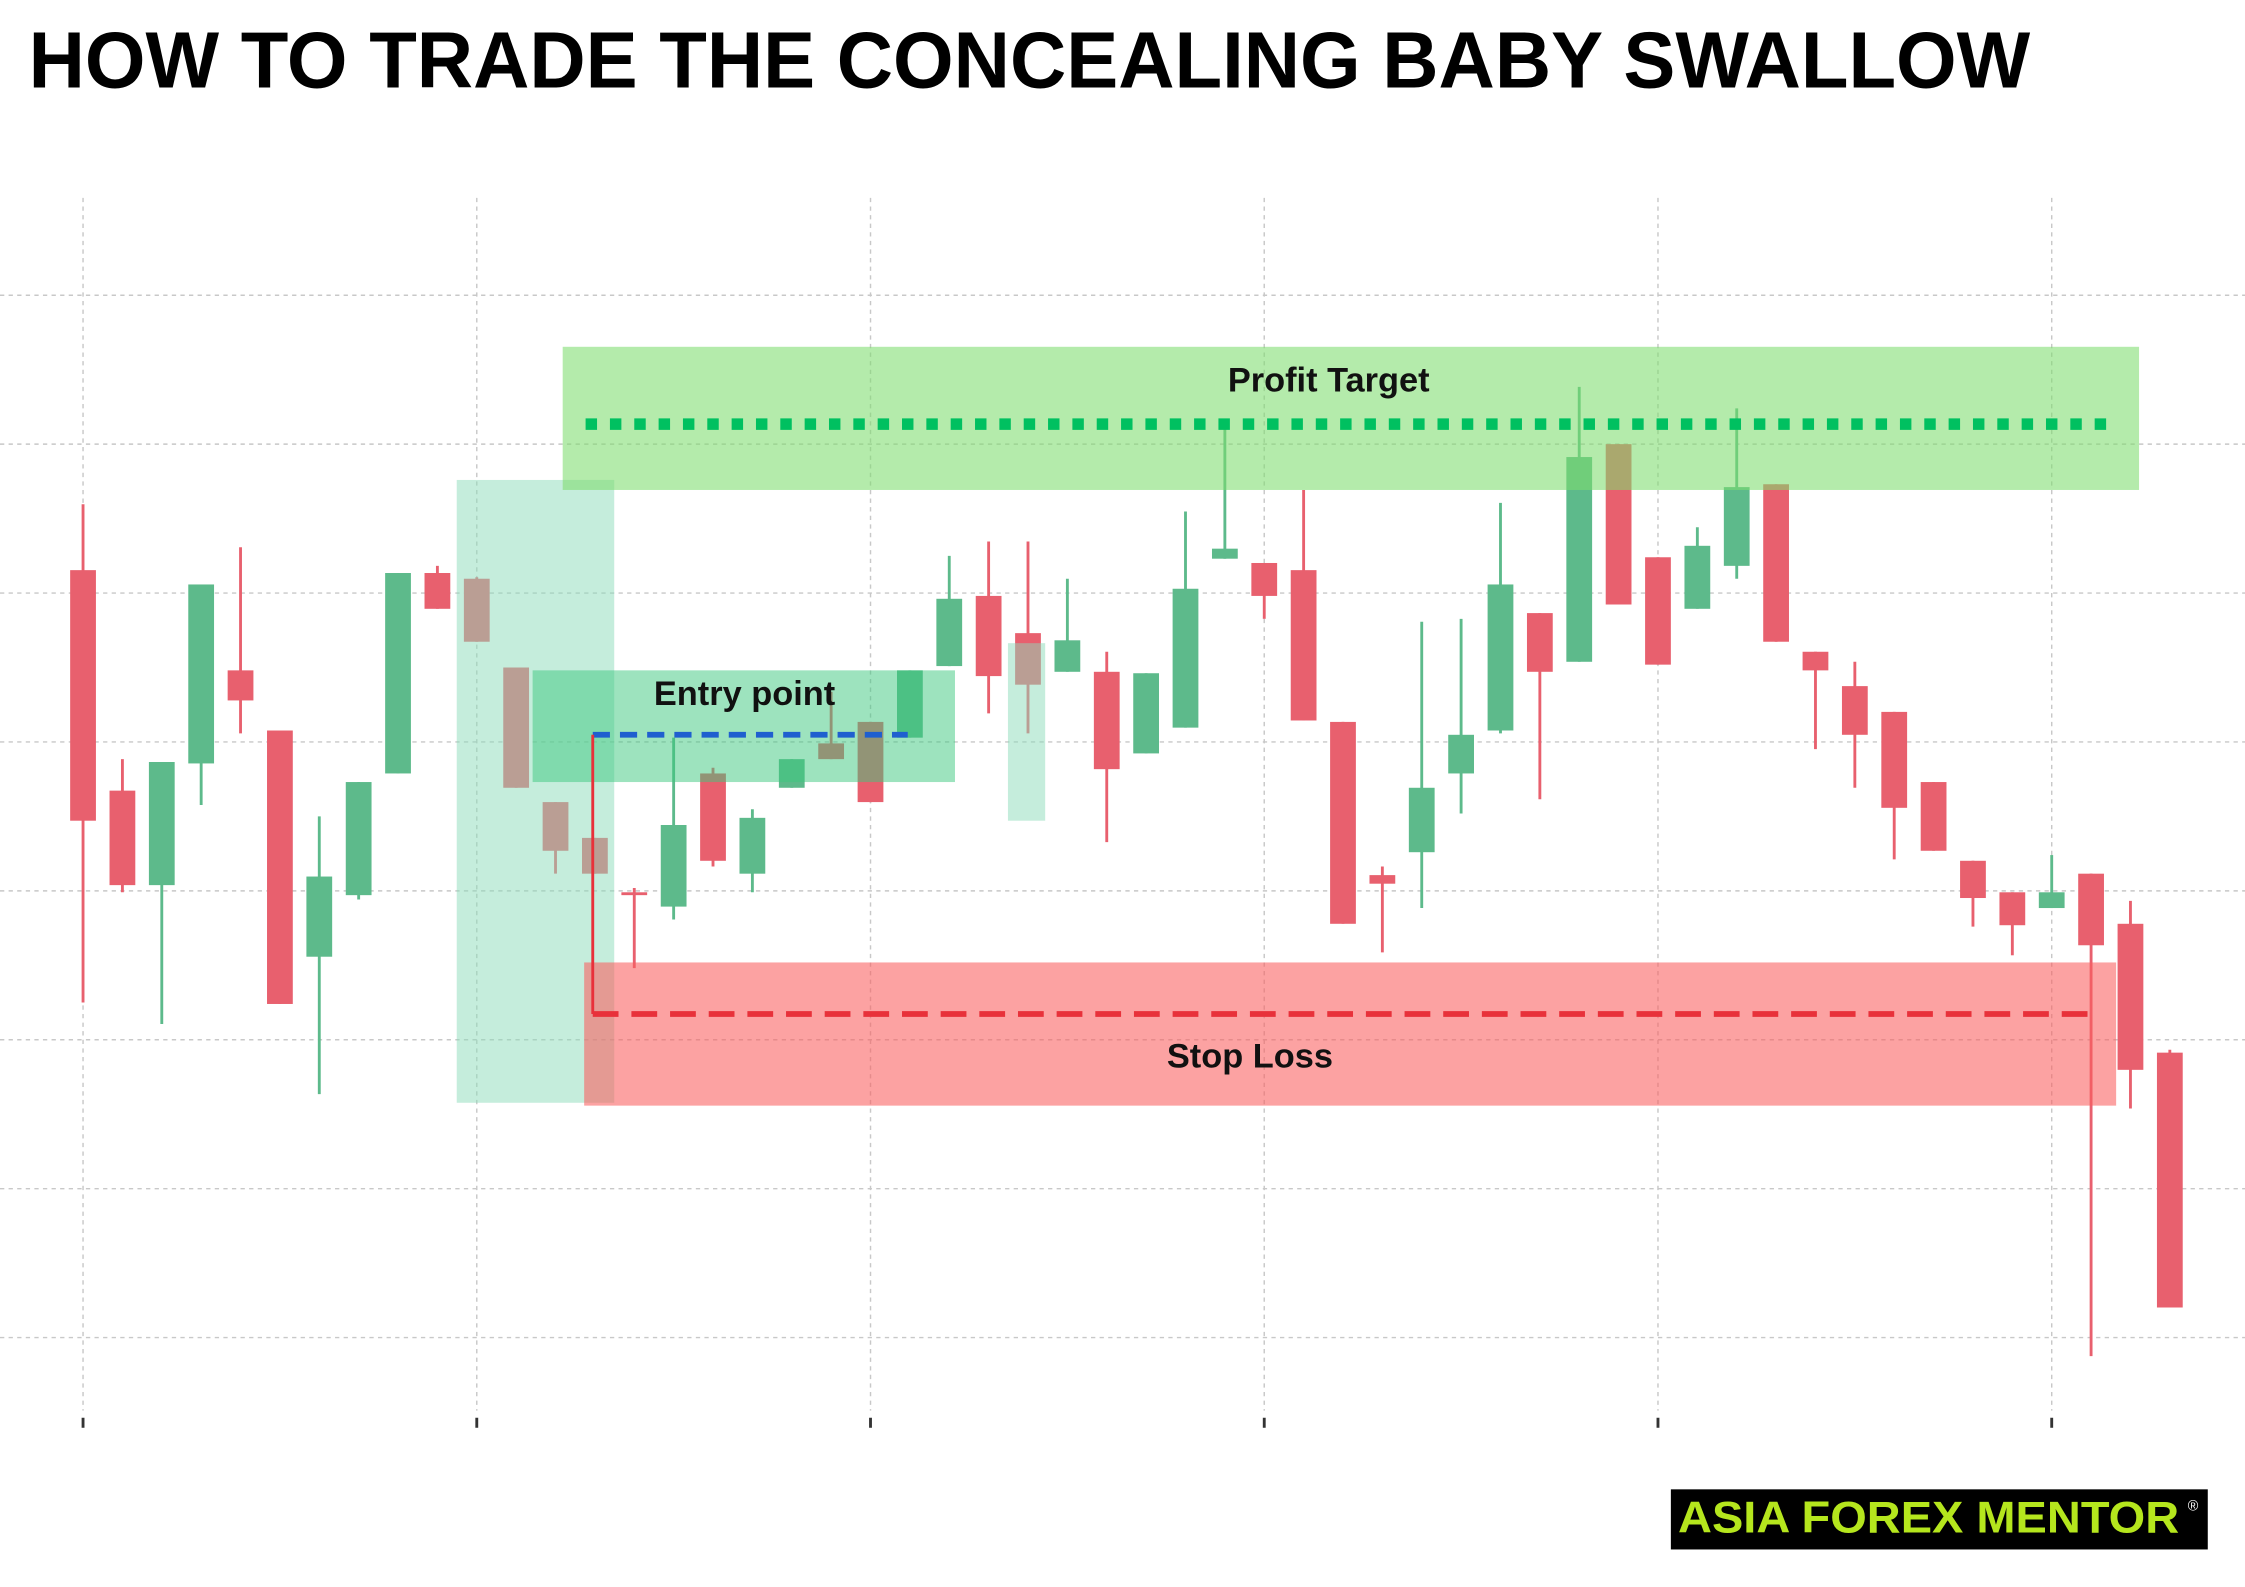  What do you see at coordinates (1350, 1034) in the screenshot?
I see `stop-zone` at bounding box center [1350, 1034].